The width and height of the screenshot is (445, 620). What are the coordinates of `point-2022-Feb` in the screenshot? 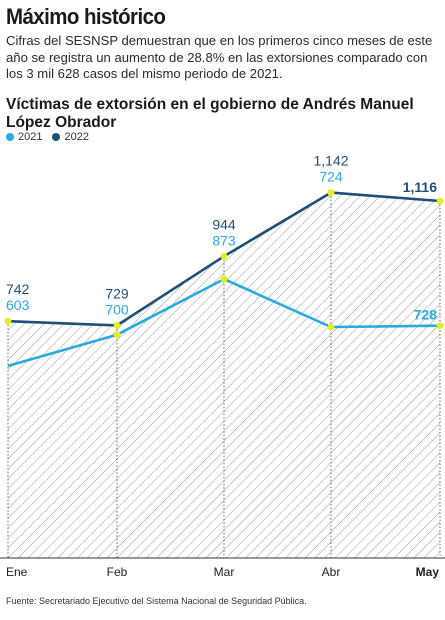 It's located at (117, 325).